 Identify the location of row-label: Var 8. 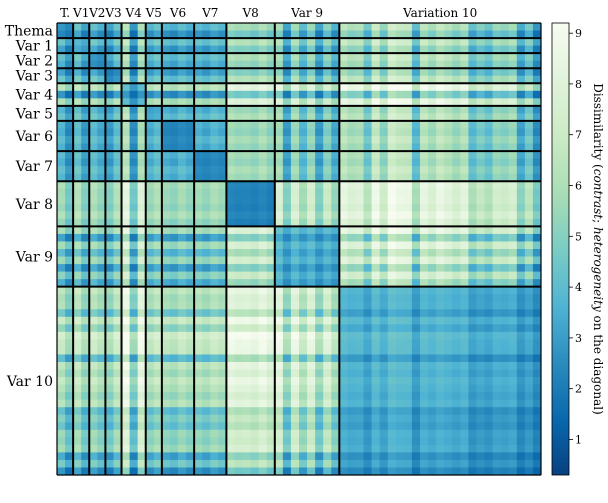
(34, 205).